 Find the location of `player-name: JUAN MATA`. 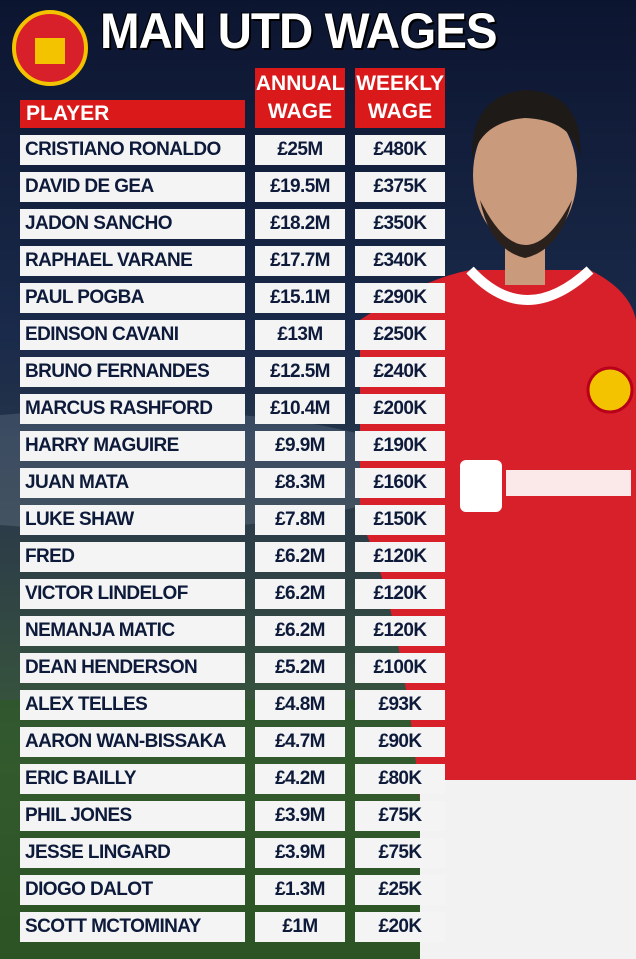

player-name: JUAN MATA is located at coordinates (132, 483).